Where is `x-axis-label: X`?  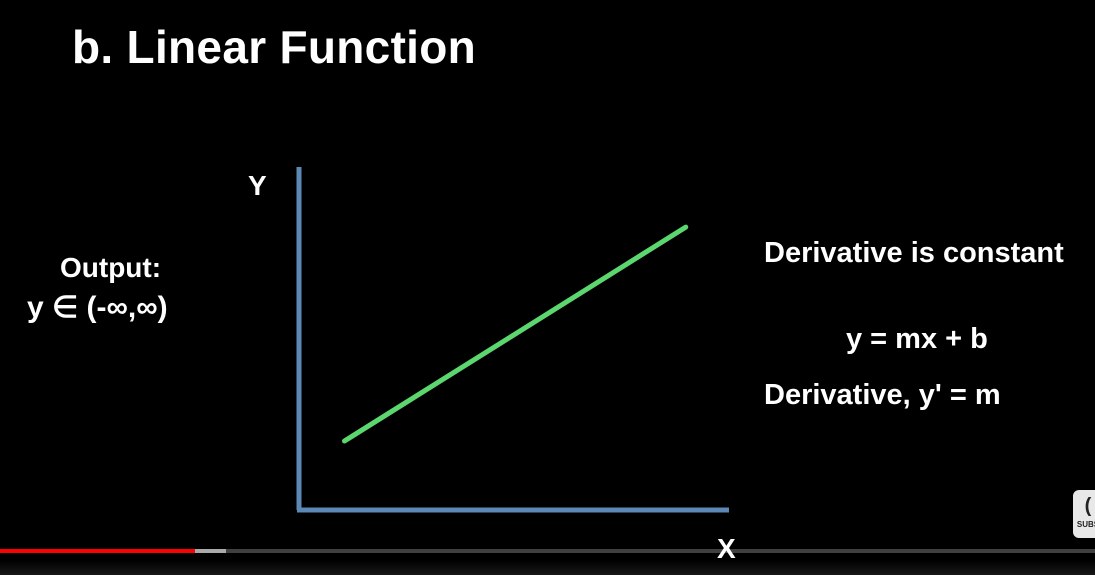 x-axis-label: X is located at coordinates (726, 548).